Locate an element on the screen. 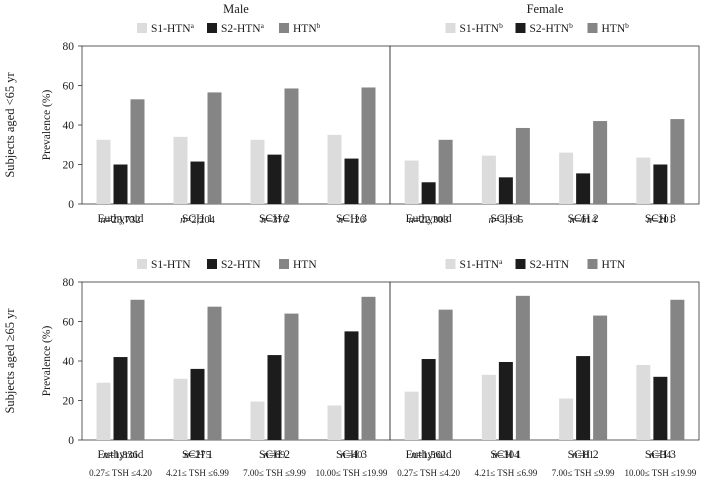 The height and width of the screenshot is (495, 716). n-label: n=1,562 is located at coordinates (428, 455).